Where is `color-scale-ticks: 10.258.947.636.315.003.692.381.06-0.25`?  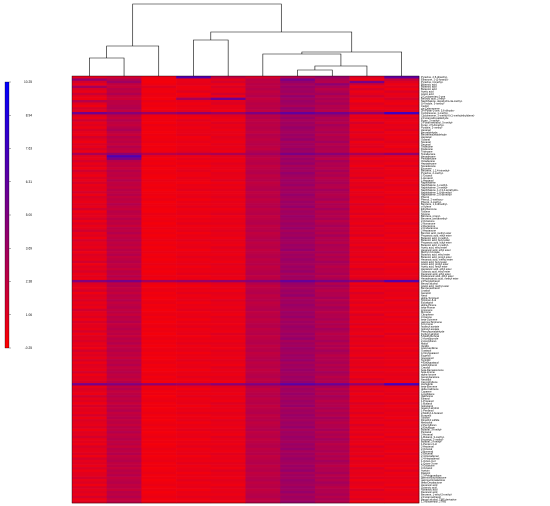
color-scale-ticks: 10.258.947.636.315.003.692.381.06-0.25 is located at coordinates (20, 215).